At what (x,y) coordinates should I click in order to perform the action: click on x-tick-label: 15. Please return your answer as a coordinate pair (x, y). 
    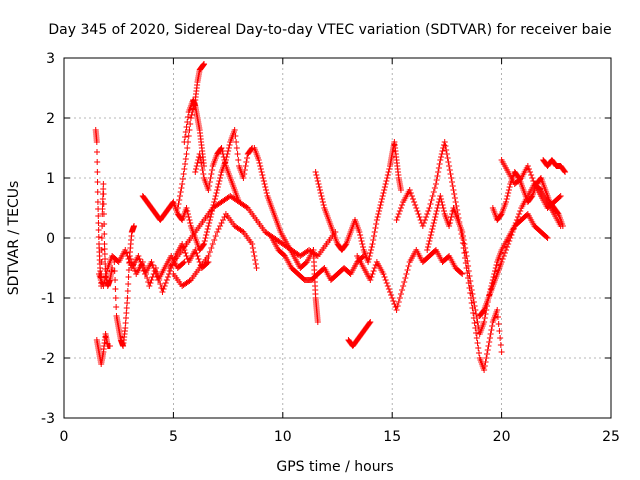
    Looking at the image, I should click on (392, 437).